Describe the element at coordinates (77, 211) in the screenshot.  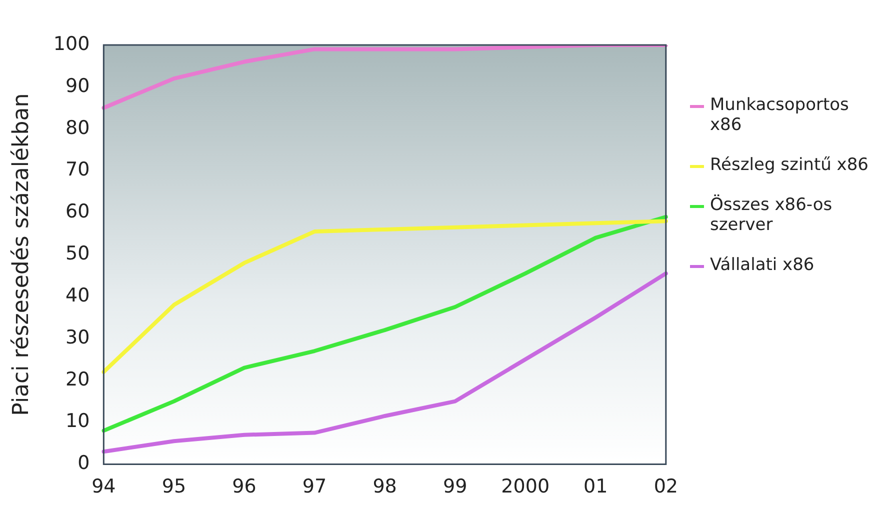
I see `y-tick-label: 60` at that location.